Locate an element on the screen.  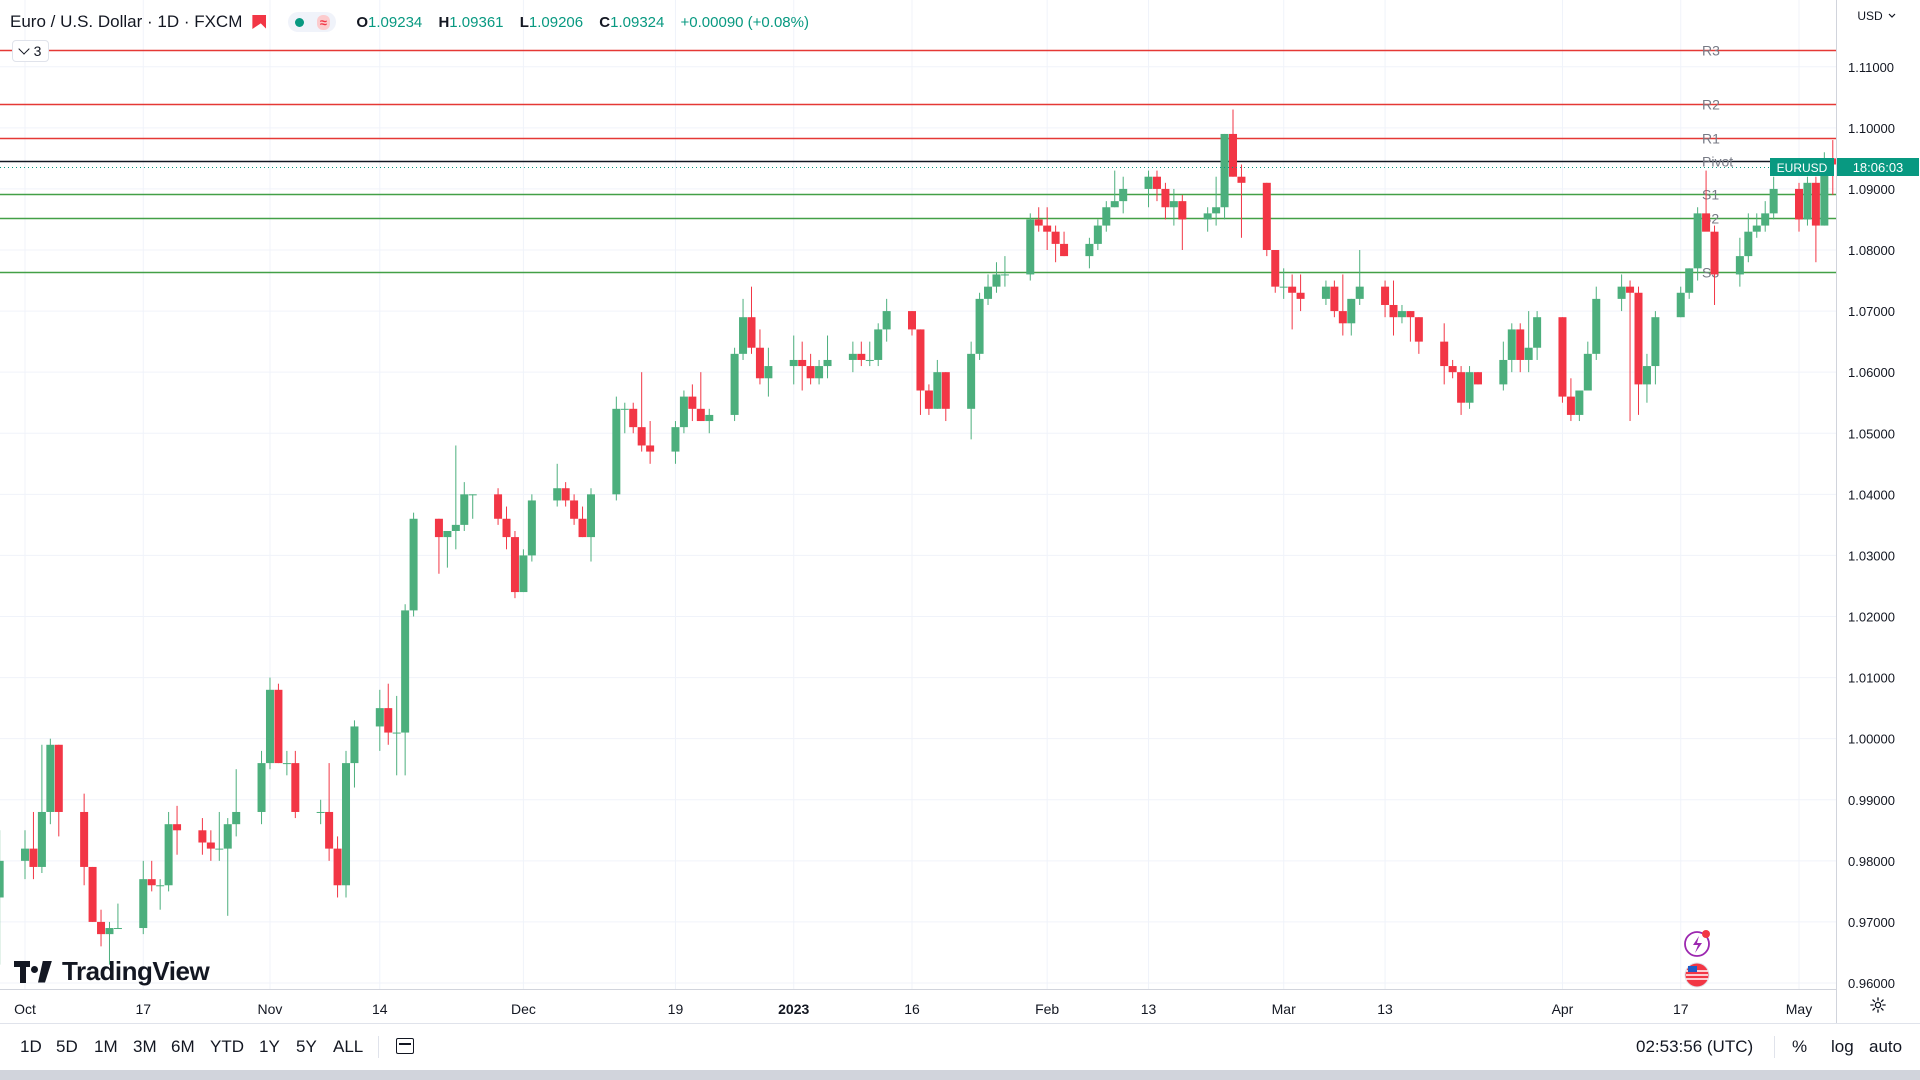
countdown-label: 18:06:03 is located at coordinates (1878, 167).